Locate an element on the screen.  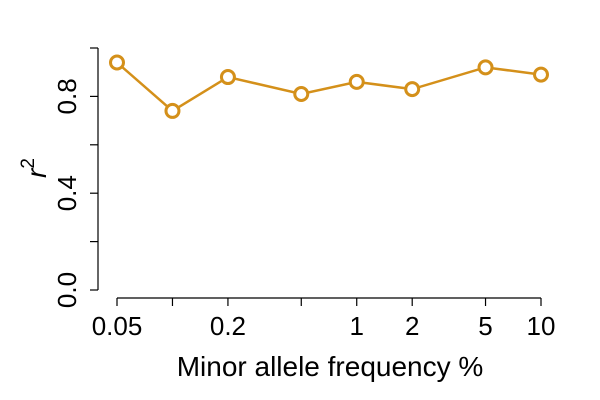
series-line is located at coordinates (329, 87).